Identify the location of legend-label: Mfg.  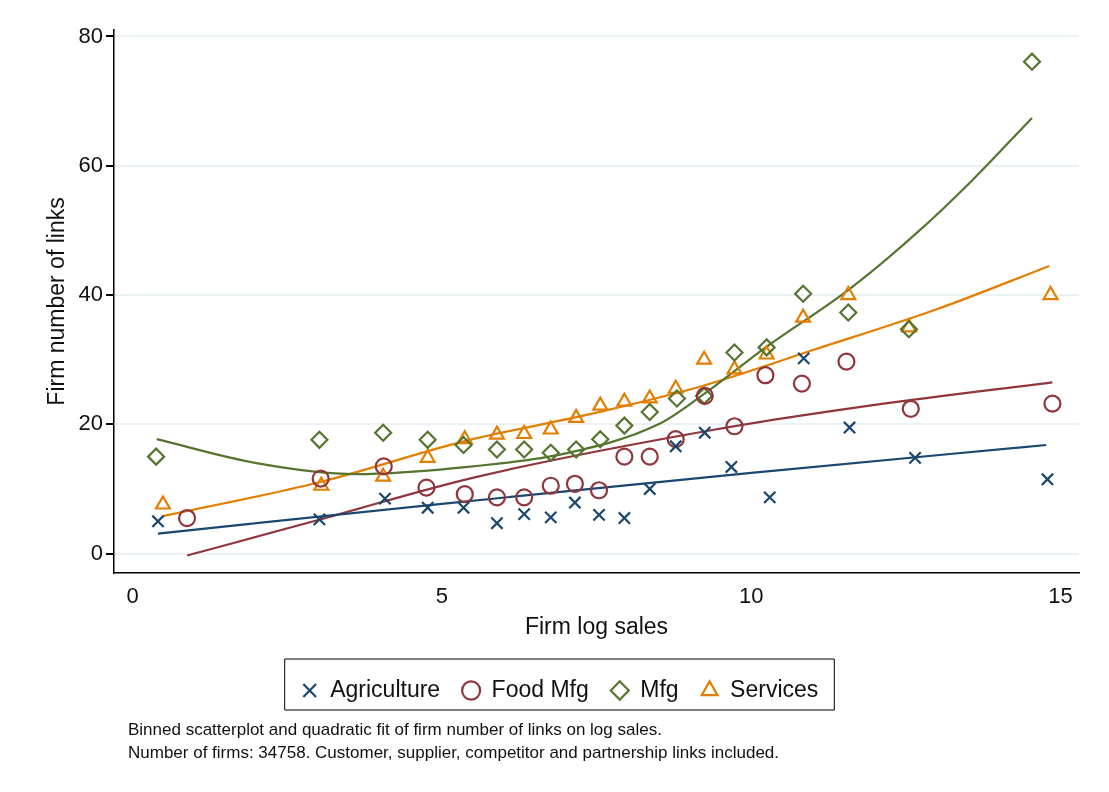
(659, 688).